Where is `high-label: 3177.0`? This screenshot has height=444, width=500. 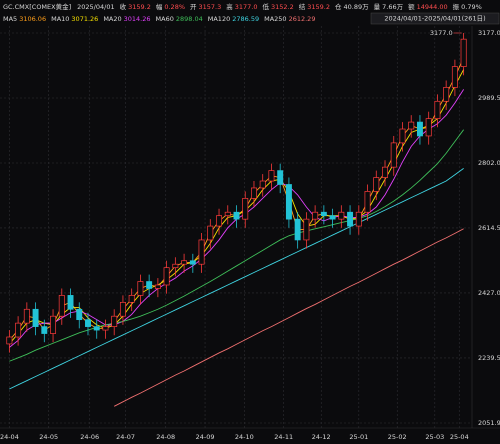 high-label: 3177.0 is located at coordinates (441, 33).